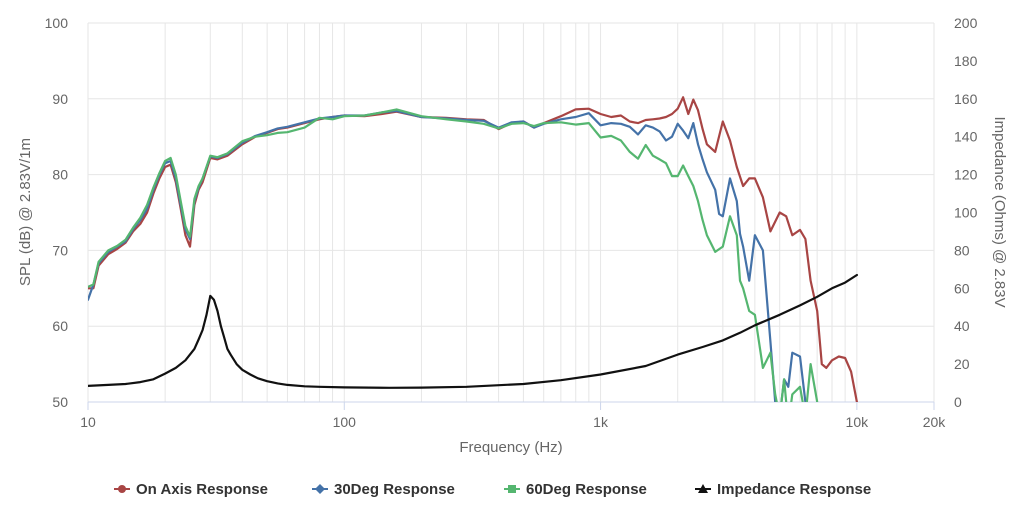 The height and width of the screenshot is (515, 1024). Describe the element at coordinates (60, 175) in the screenshot. I see `y-tick-label: 80` at that location.